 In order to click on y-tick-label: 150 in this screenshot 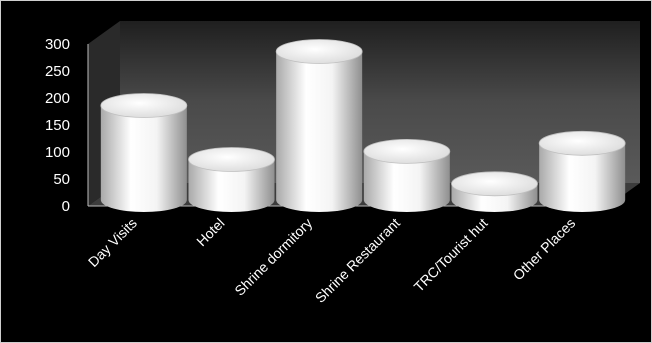, I will do `click(57, 125)`.